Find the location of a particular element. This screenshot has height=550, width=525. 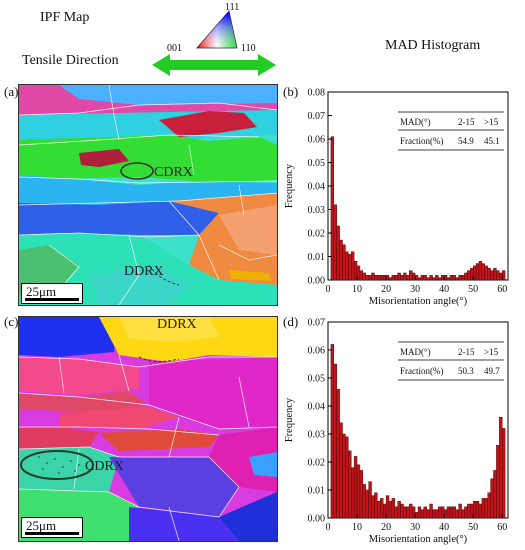

table-header-d-2: >15 is located at coordinates (491, 352).